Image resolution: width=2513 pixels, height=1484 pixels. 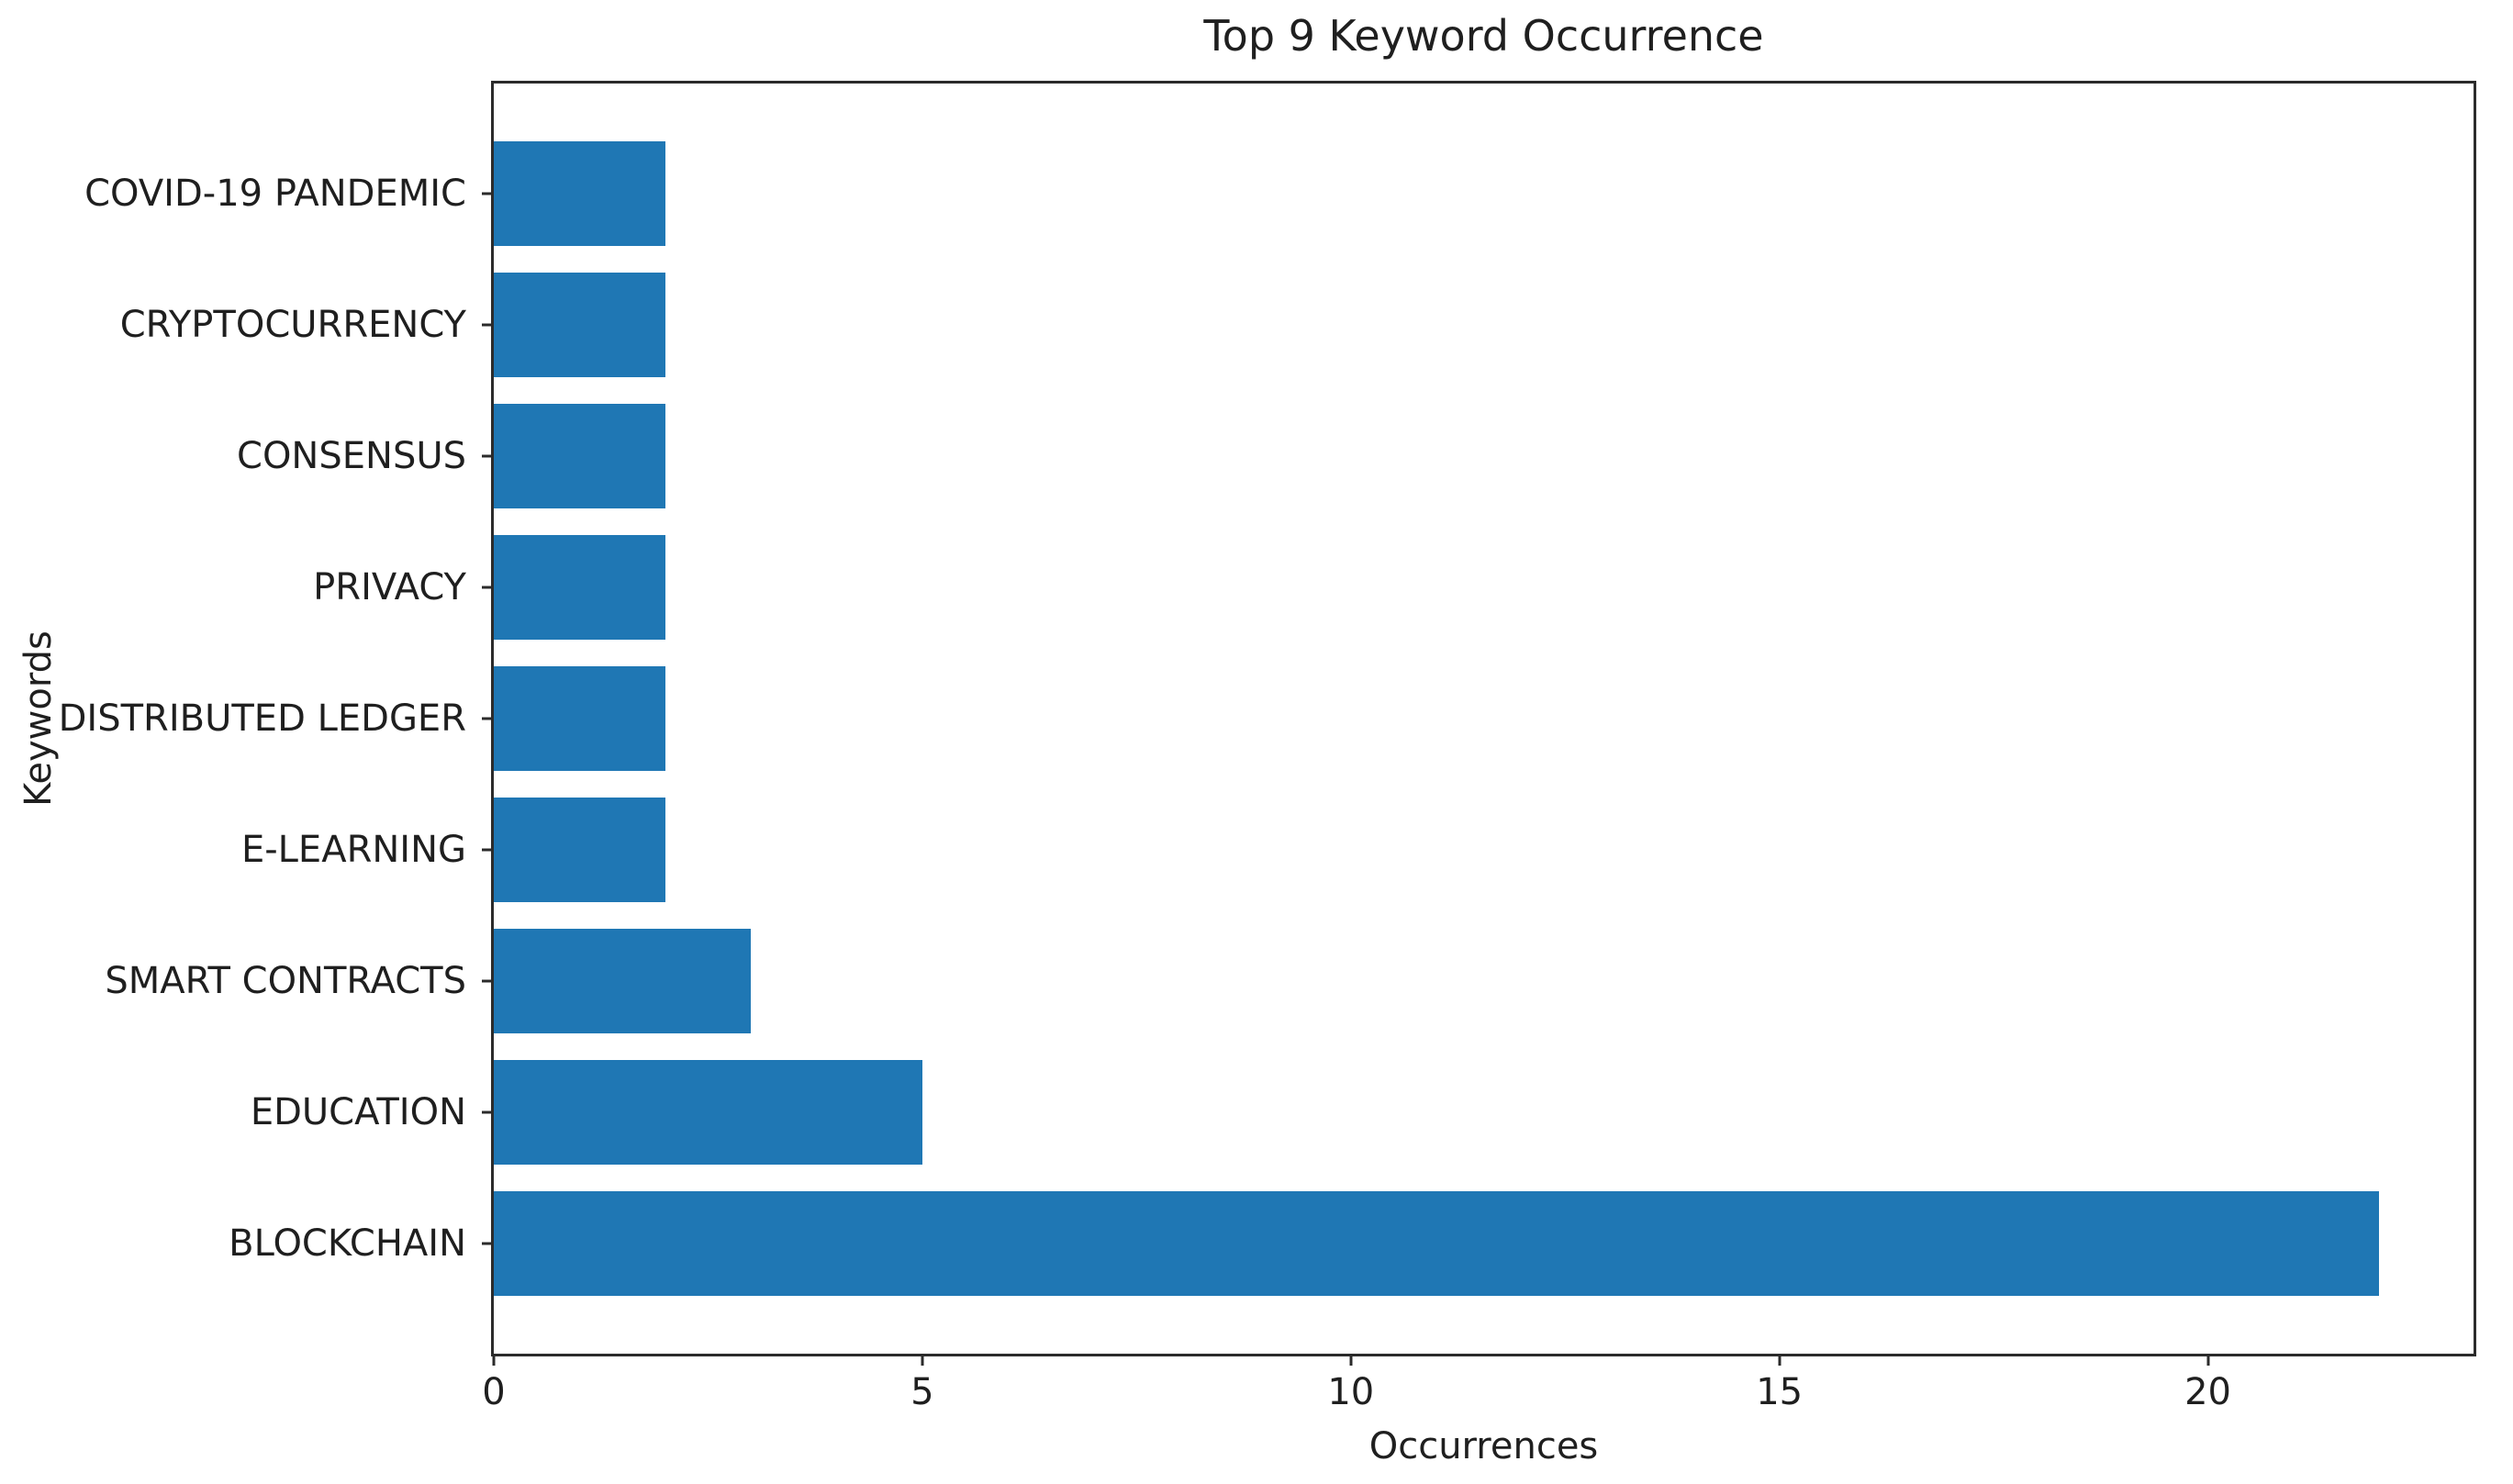 I want to click on y-tick-label: E-LEARNING, so click(x=353, y=849).